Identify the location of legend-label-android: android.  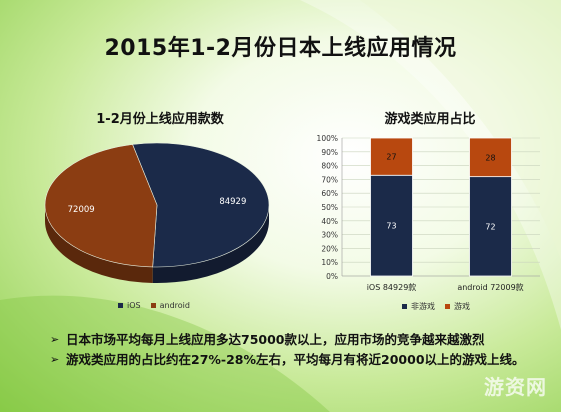
(174, 305).